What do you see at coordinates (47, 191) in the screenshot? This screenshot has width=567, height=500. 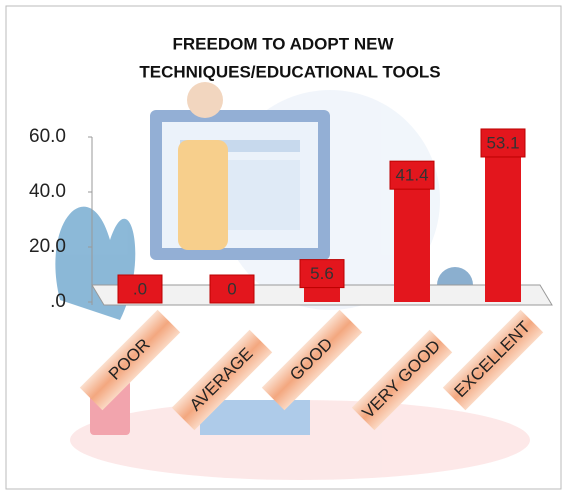 I see `y-tick-label: 40.0` at bounding box center [47, 191].